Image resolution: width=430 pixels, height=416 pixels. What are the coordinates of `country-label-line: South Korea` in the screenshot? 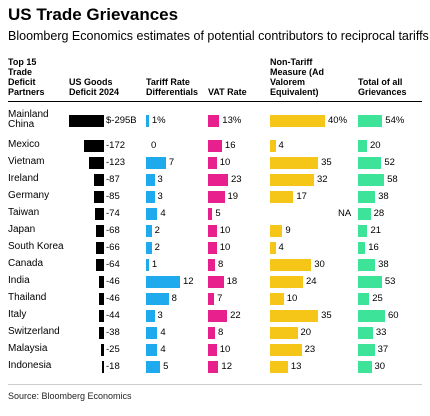 It's located at (36, 246).